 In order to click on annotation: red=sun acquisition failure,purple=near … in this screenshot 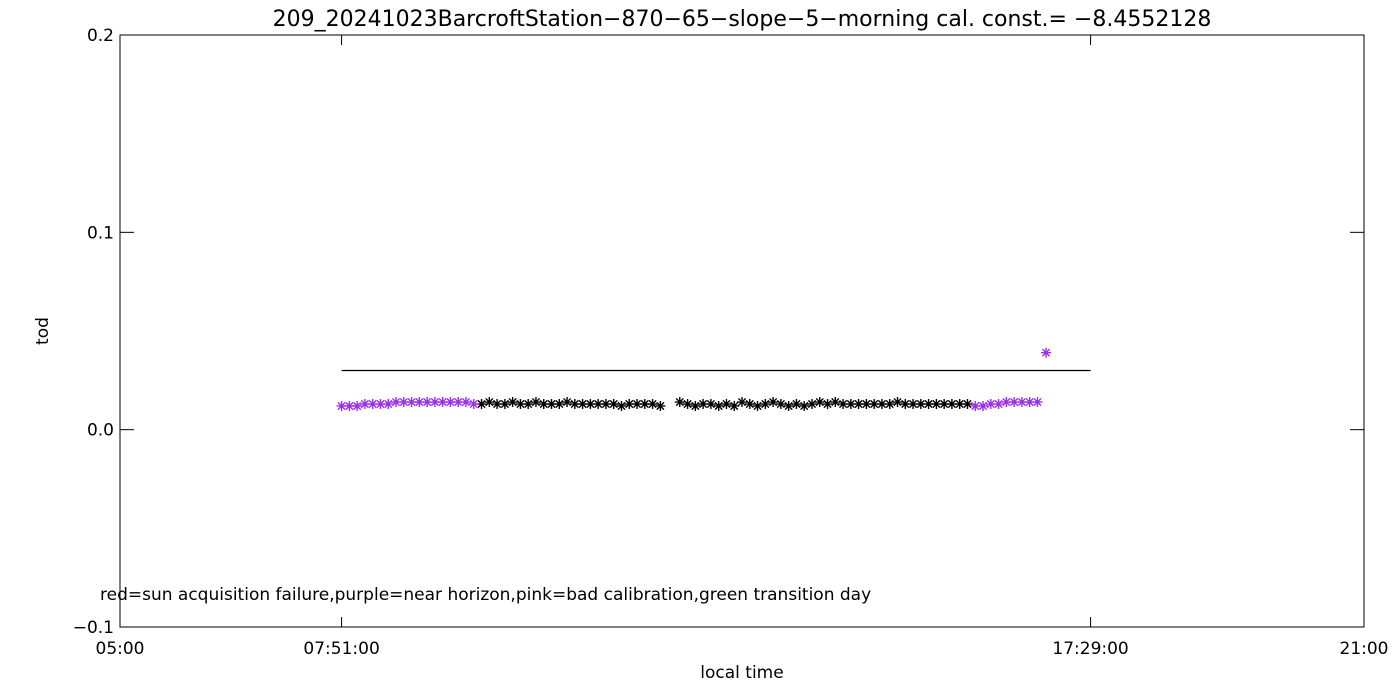, I will do `click(485, 595)`.